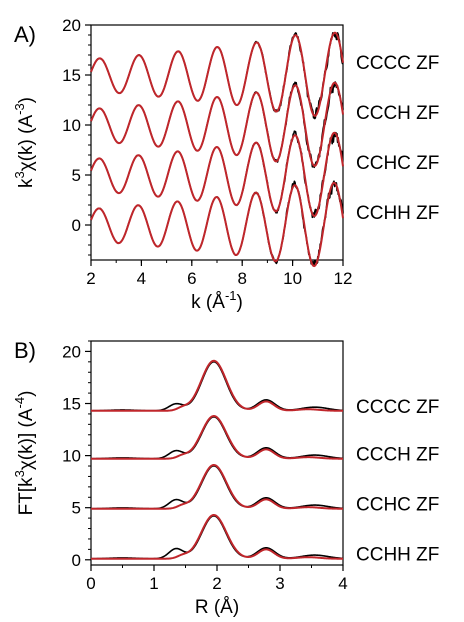 Image resolution: width=464 pixels, height=622 pixels. I want to click on legend-a: CCCC ZF CCCH ZF CCHC ZF CCHH ZF, so click(397, 138).